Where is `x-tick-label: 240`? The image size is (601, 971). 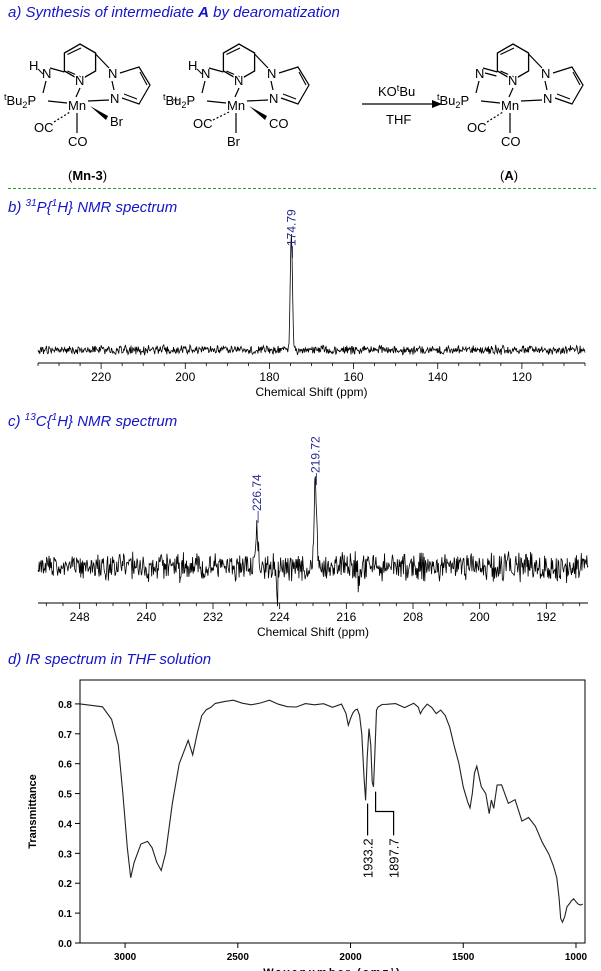 x-tick-label: 240 is located at coordinates (146, 617).